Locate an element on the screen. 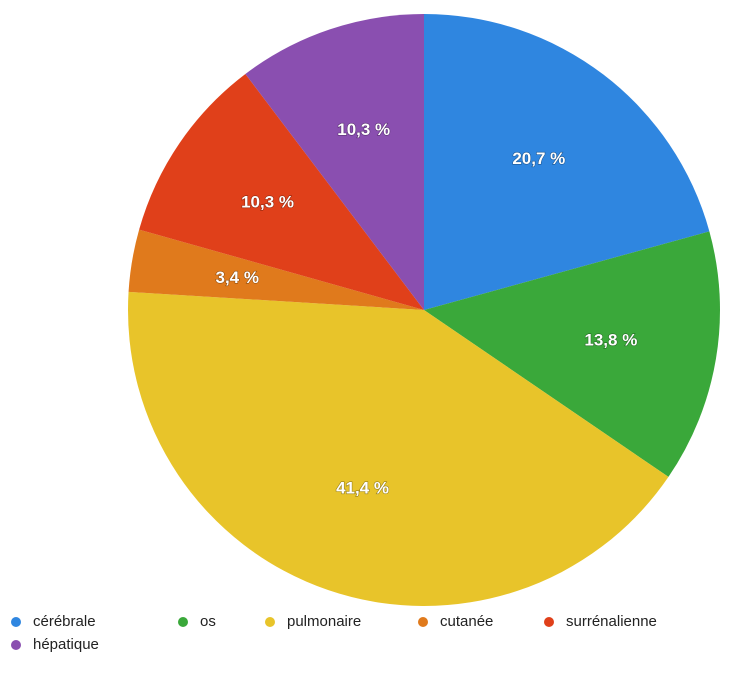 The image size is (754, 684). legend-label: cérébrale is located at coordinates (64, 621).